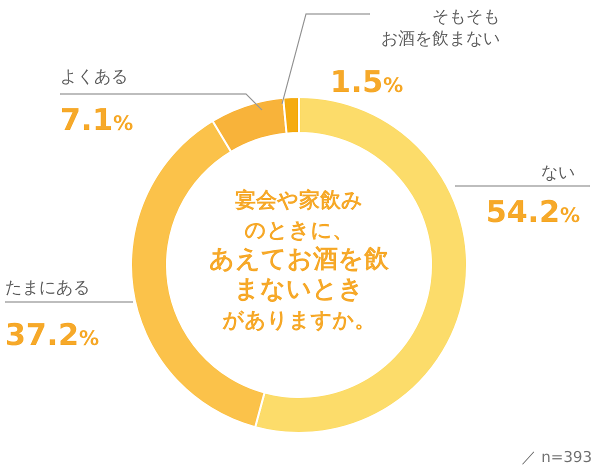 The width and height of the screenshot is (600, 472). Describe the element at coordinates (97, 120) in the screenshot. I see `data-label: 7.1%` at that location.